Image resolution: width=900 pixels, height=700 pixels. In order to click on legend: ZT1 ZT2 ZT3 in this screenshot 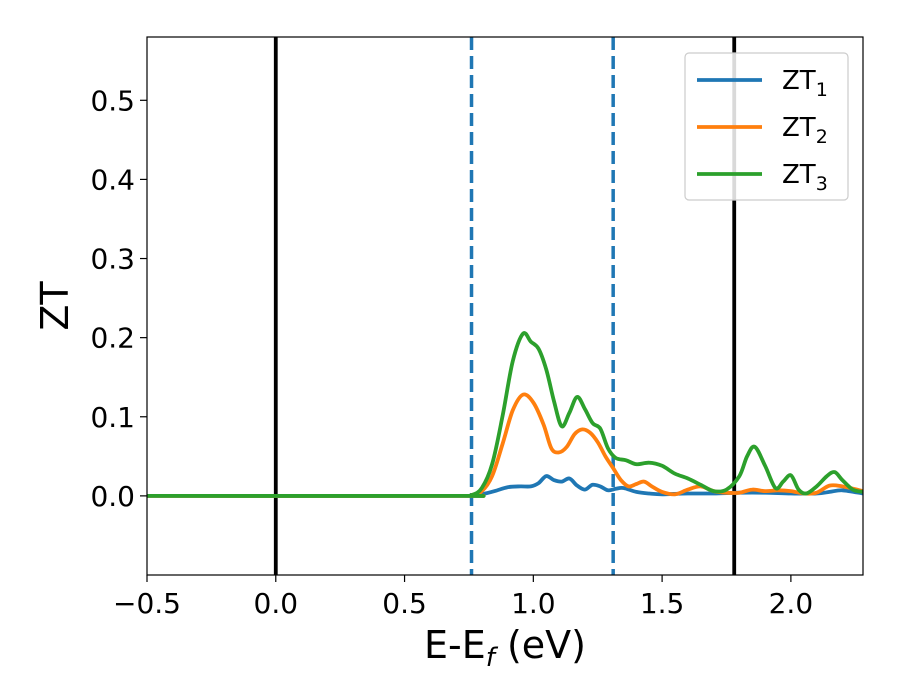, I will do `click(766, 126)`.